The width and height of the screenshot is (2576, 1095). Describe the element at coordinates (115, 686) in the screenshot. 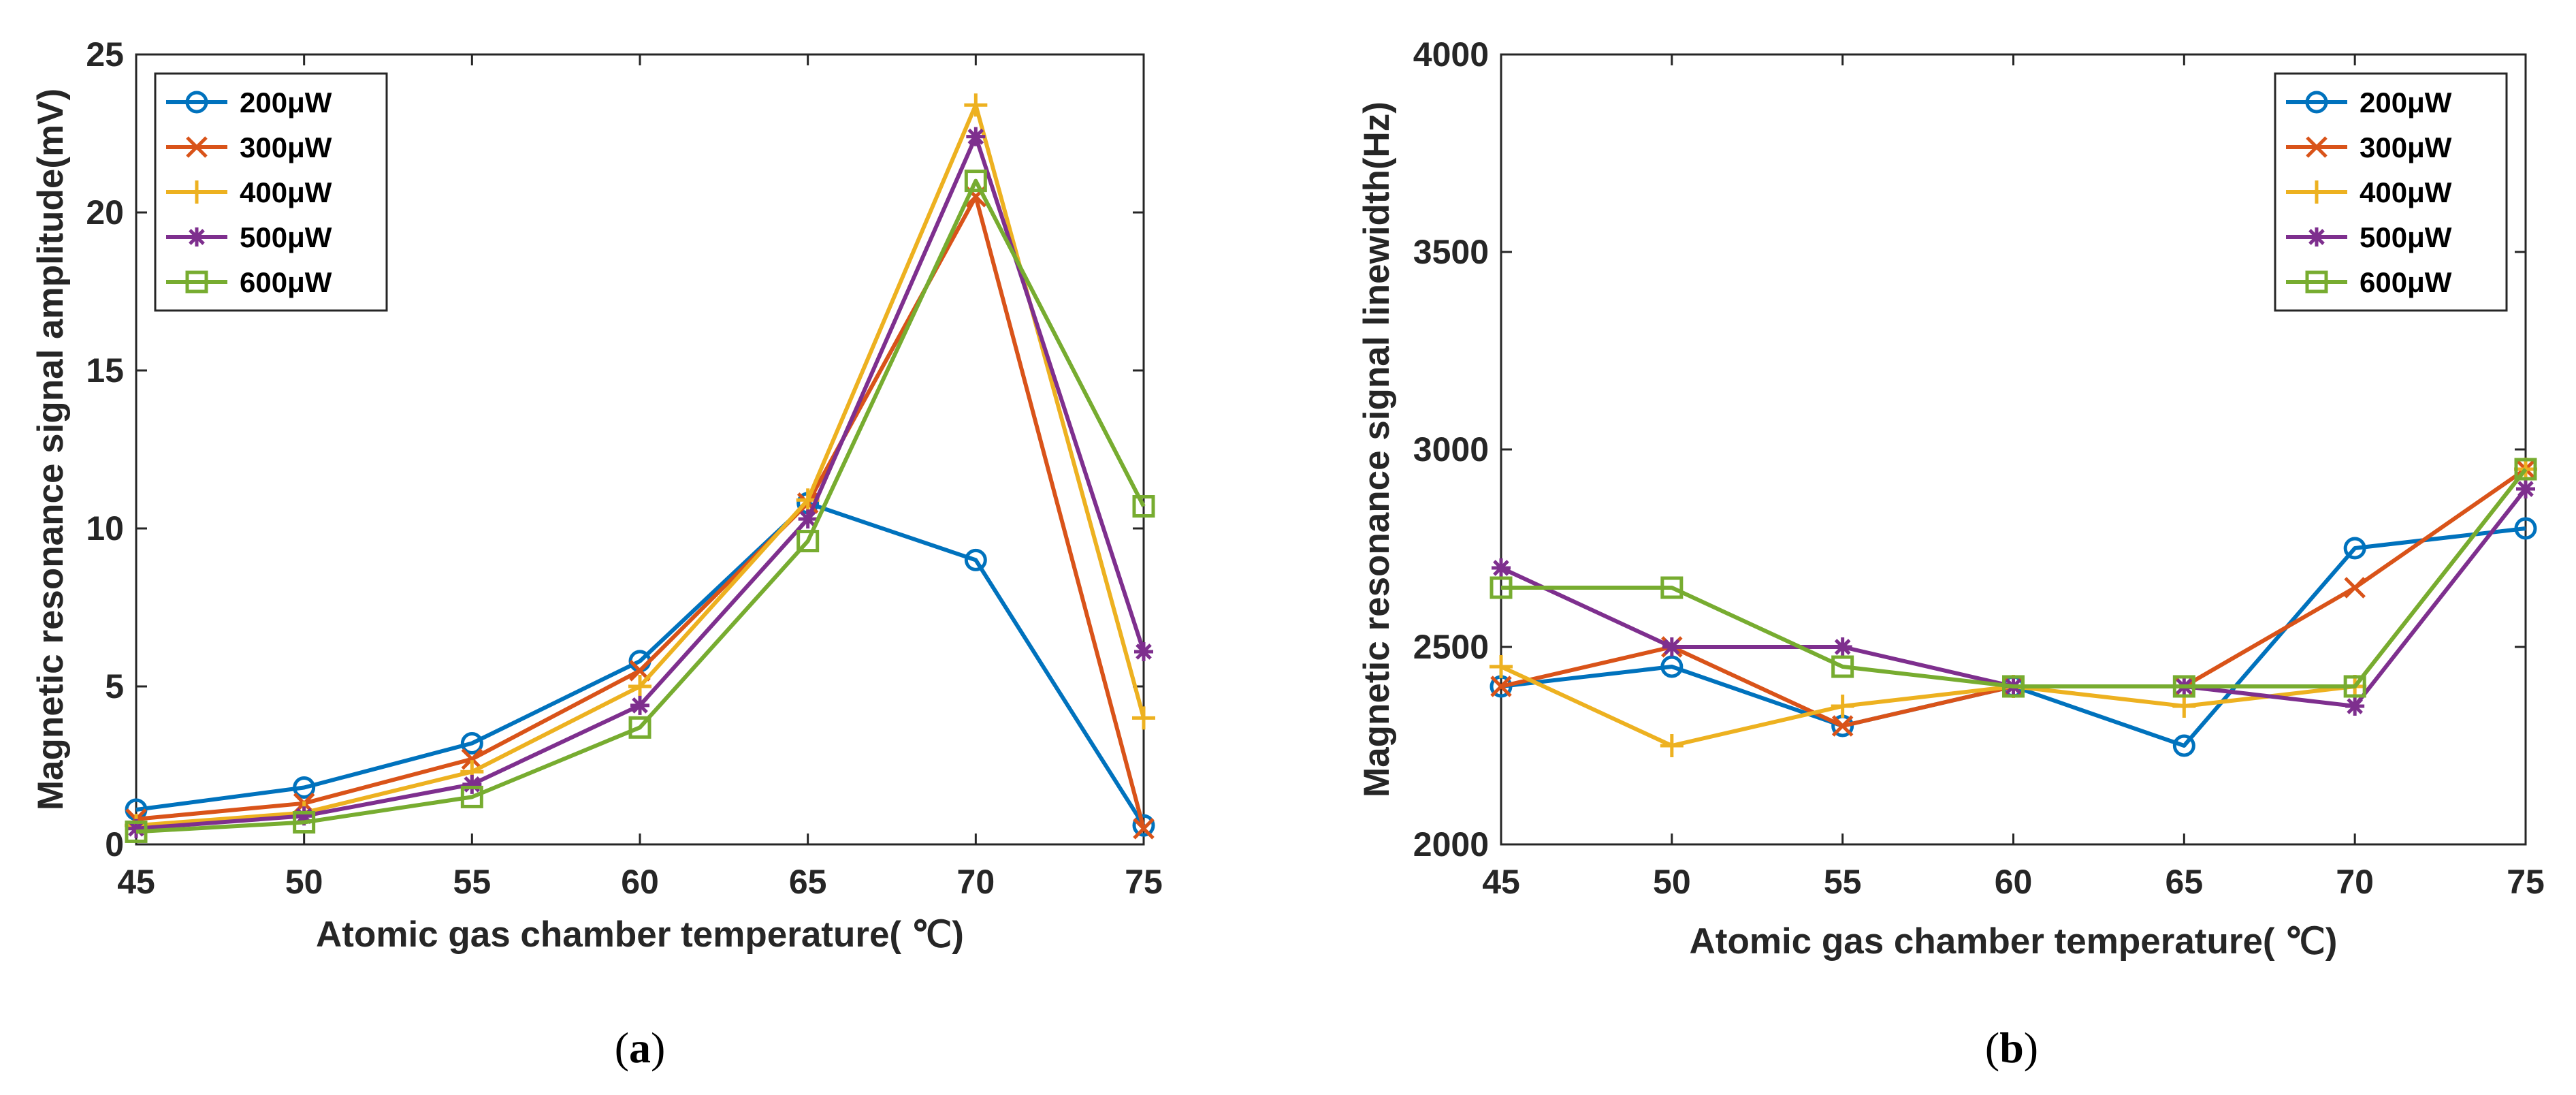

I see `y-tick-label: 5` at that location.